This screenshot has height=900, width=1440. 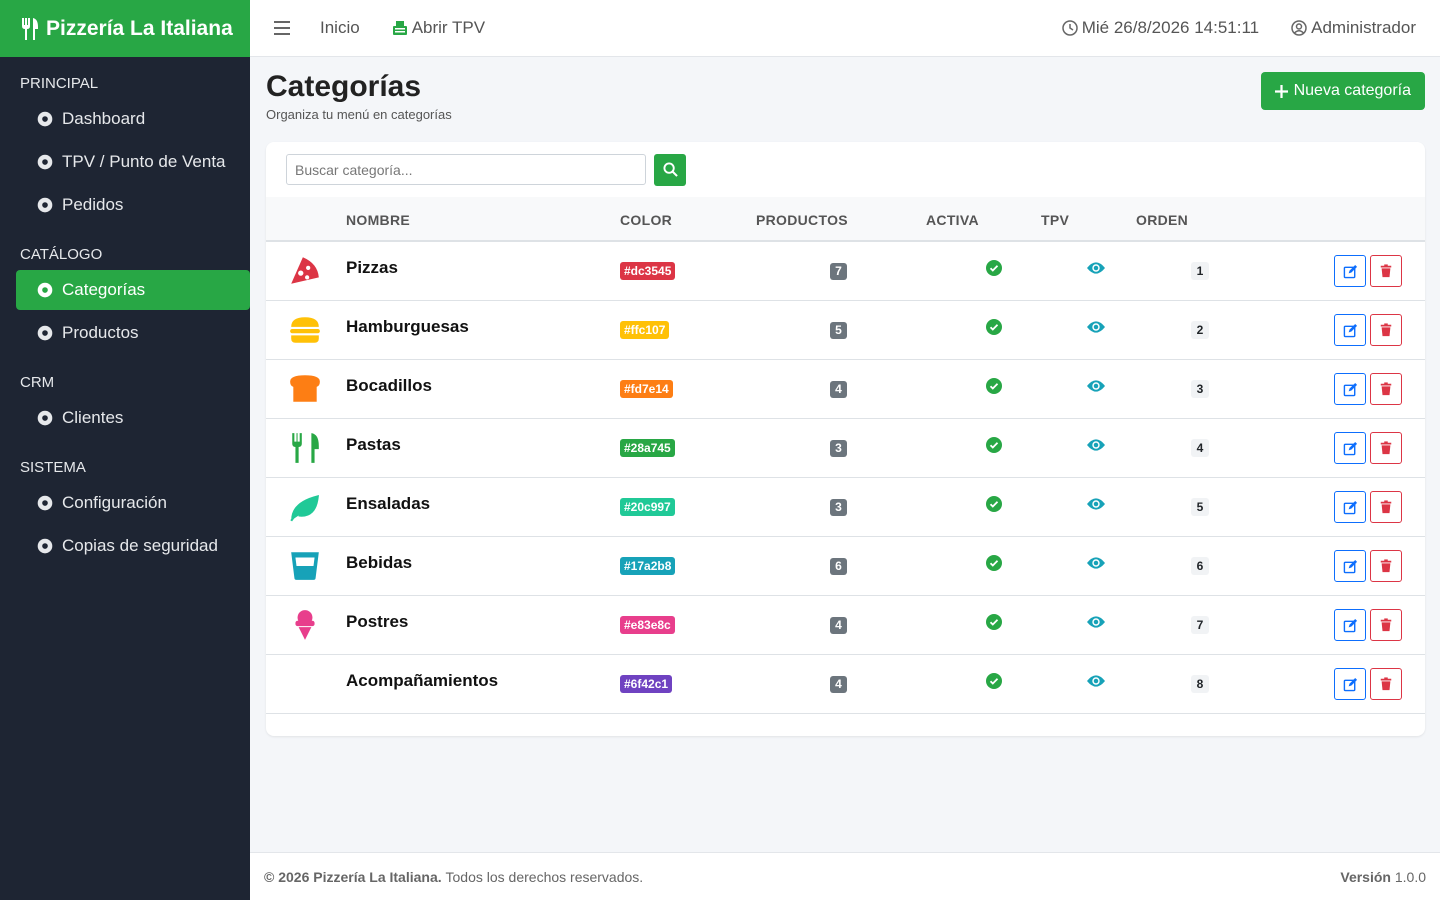 I want to click on nav-section-title: SISTEMA, so click(x=53, y=467).